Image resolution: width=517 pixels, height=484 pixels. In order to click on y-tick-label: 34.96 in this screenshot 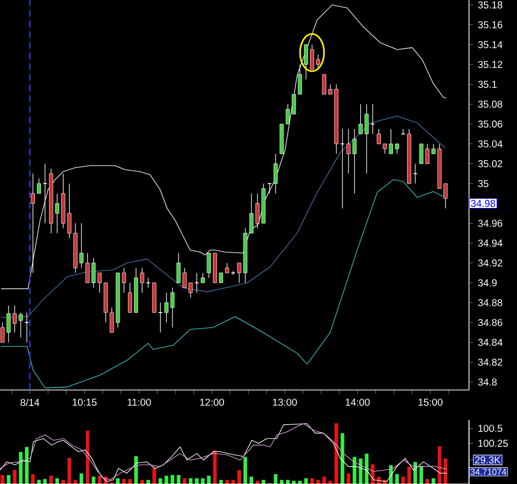, I will do `click(490, 223)`.